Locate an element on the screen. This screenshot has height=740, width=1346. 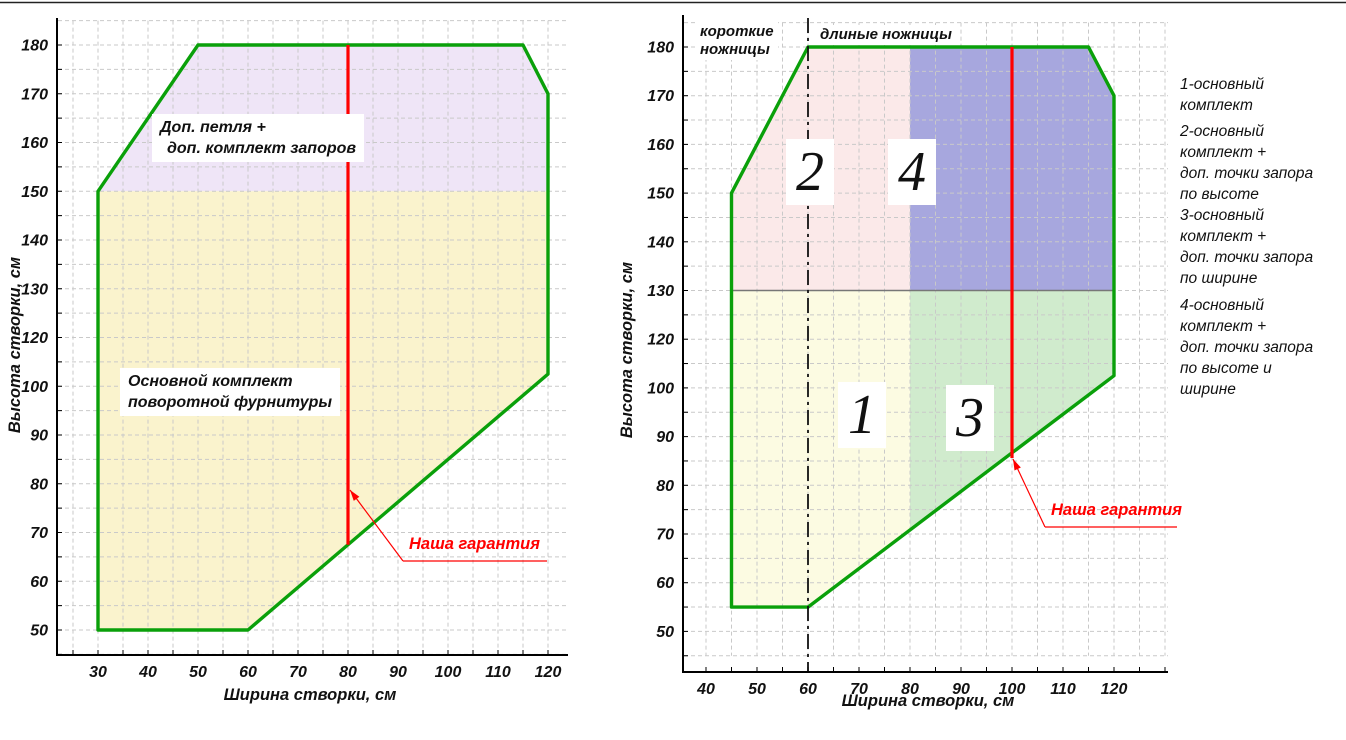
legend-line: комплект is located at coordinates (1216, 105).